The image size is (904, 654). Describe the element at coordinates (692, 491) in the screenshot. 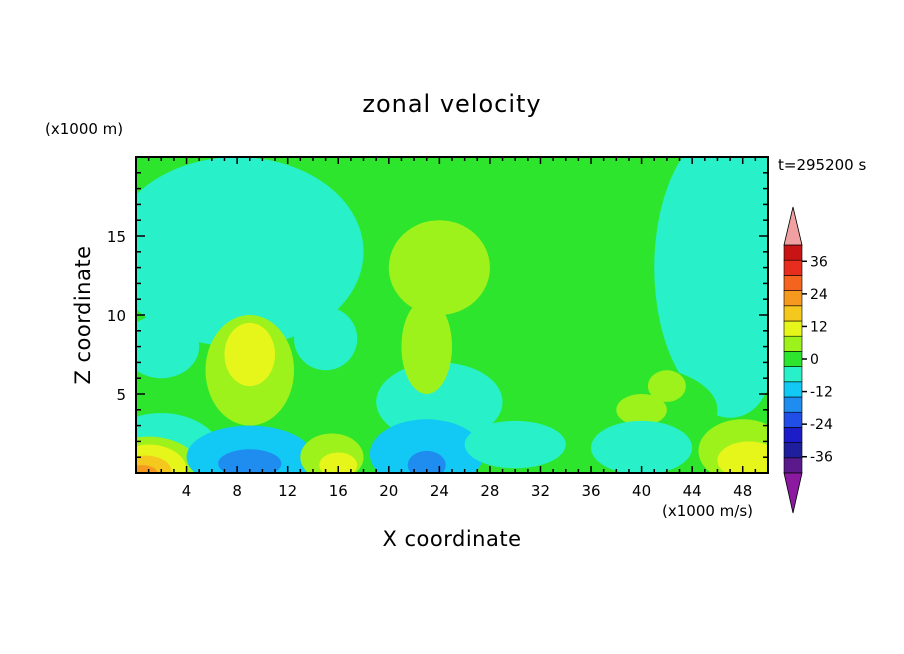

I see `x-tick-label: 44` at that location.